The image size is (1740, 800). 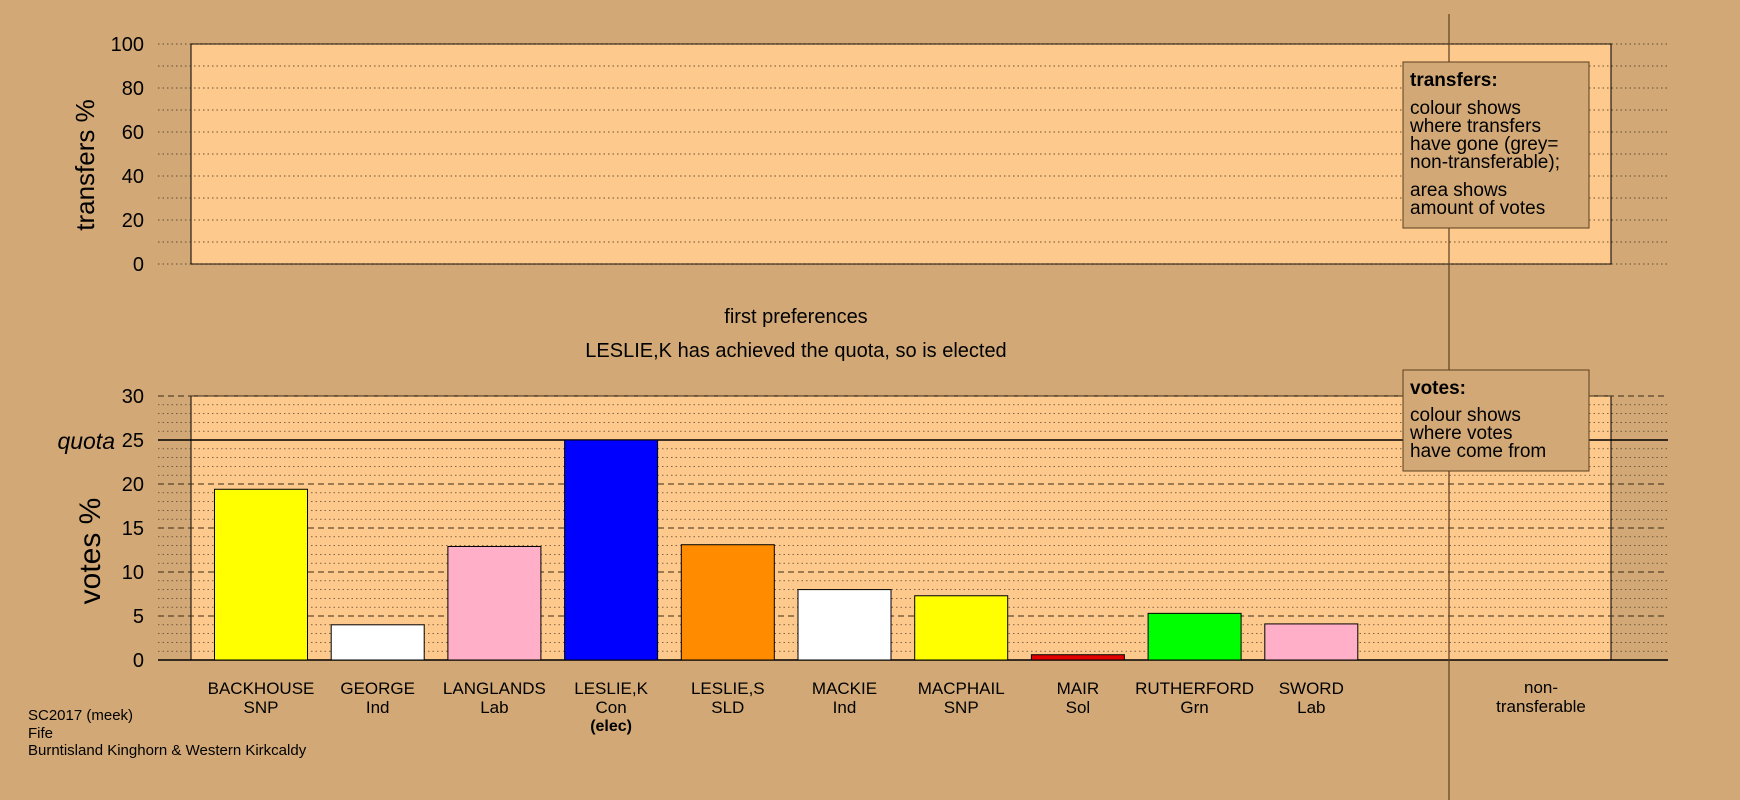 What do you see at coordinates (844, 625) in the screenshot?
I see `bar-mackie` at bounding box center [844, 625].